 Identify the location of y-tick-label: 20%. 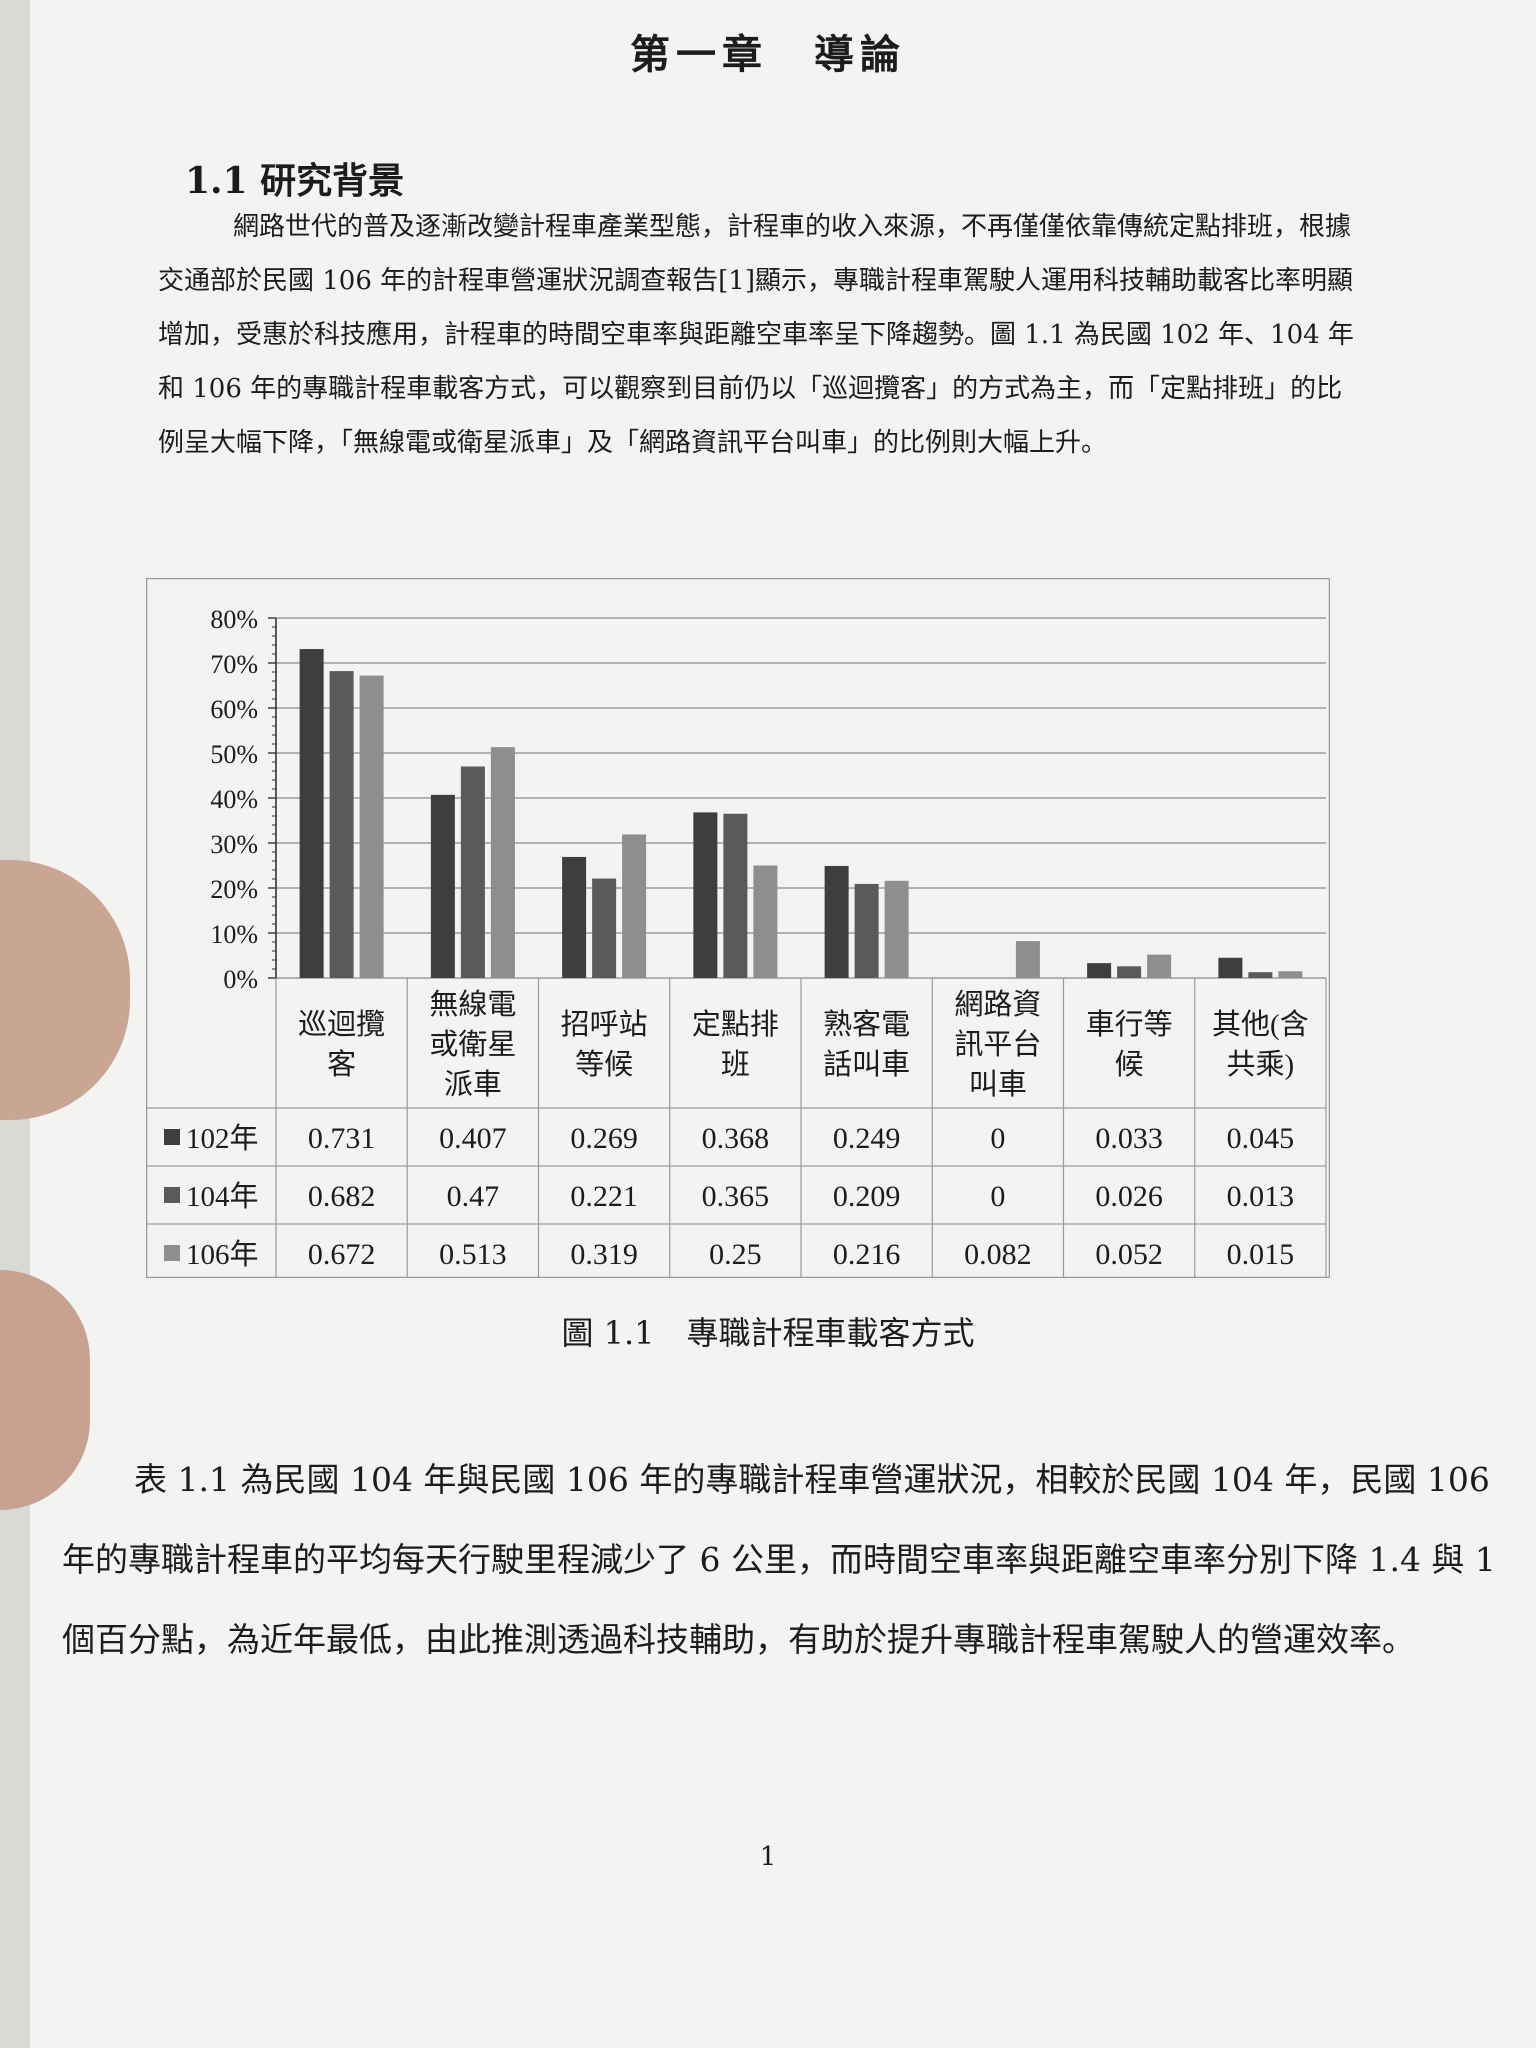
(234, 889).